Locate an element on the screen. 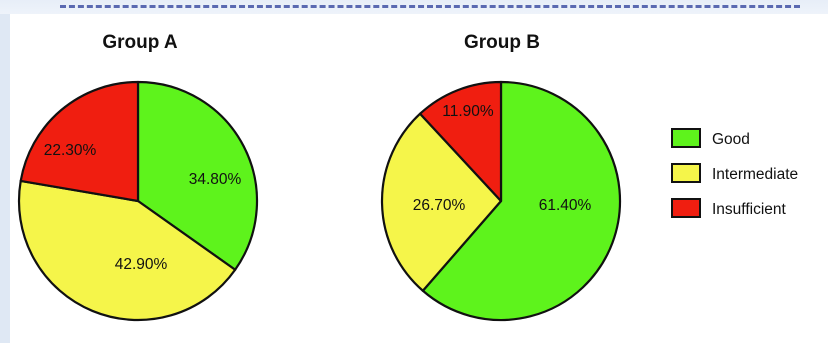 The height and width of the screenshot is (343, 828). group-b-slice-insufficient is located at coordinates (460, 141).